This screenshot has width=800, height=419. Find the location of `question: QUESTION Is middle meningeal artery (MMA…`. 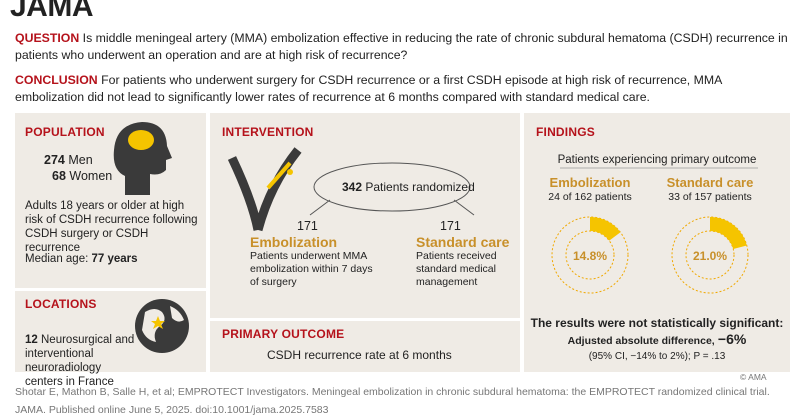

question: QUESTION Is middle meningeal artery (MMA… is located at coordinates (402, 47).